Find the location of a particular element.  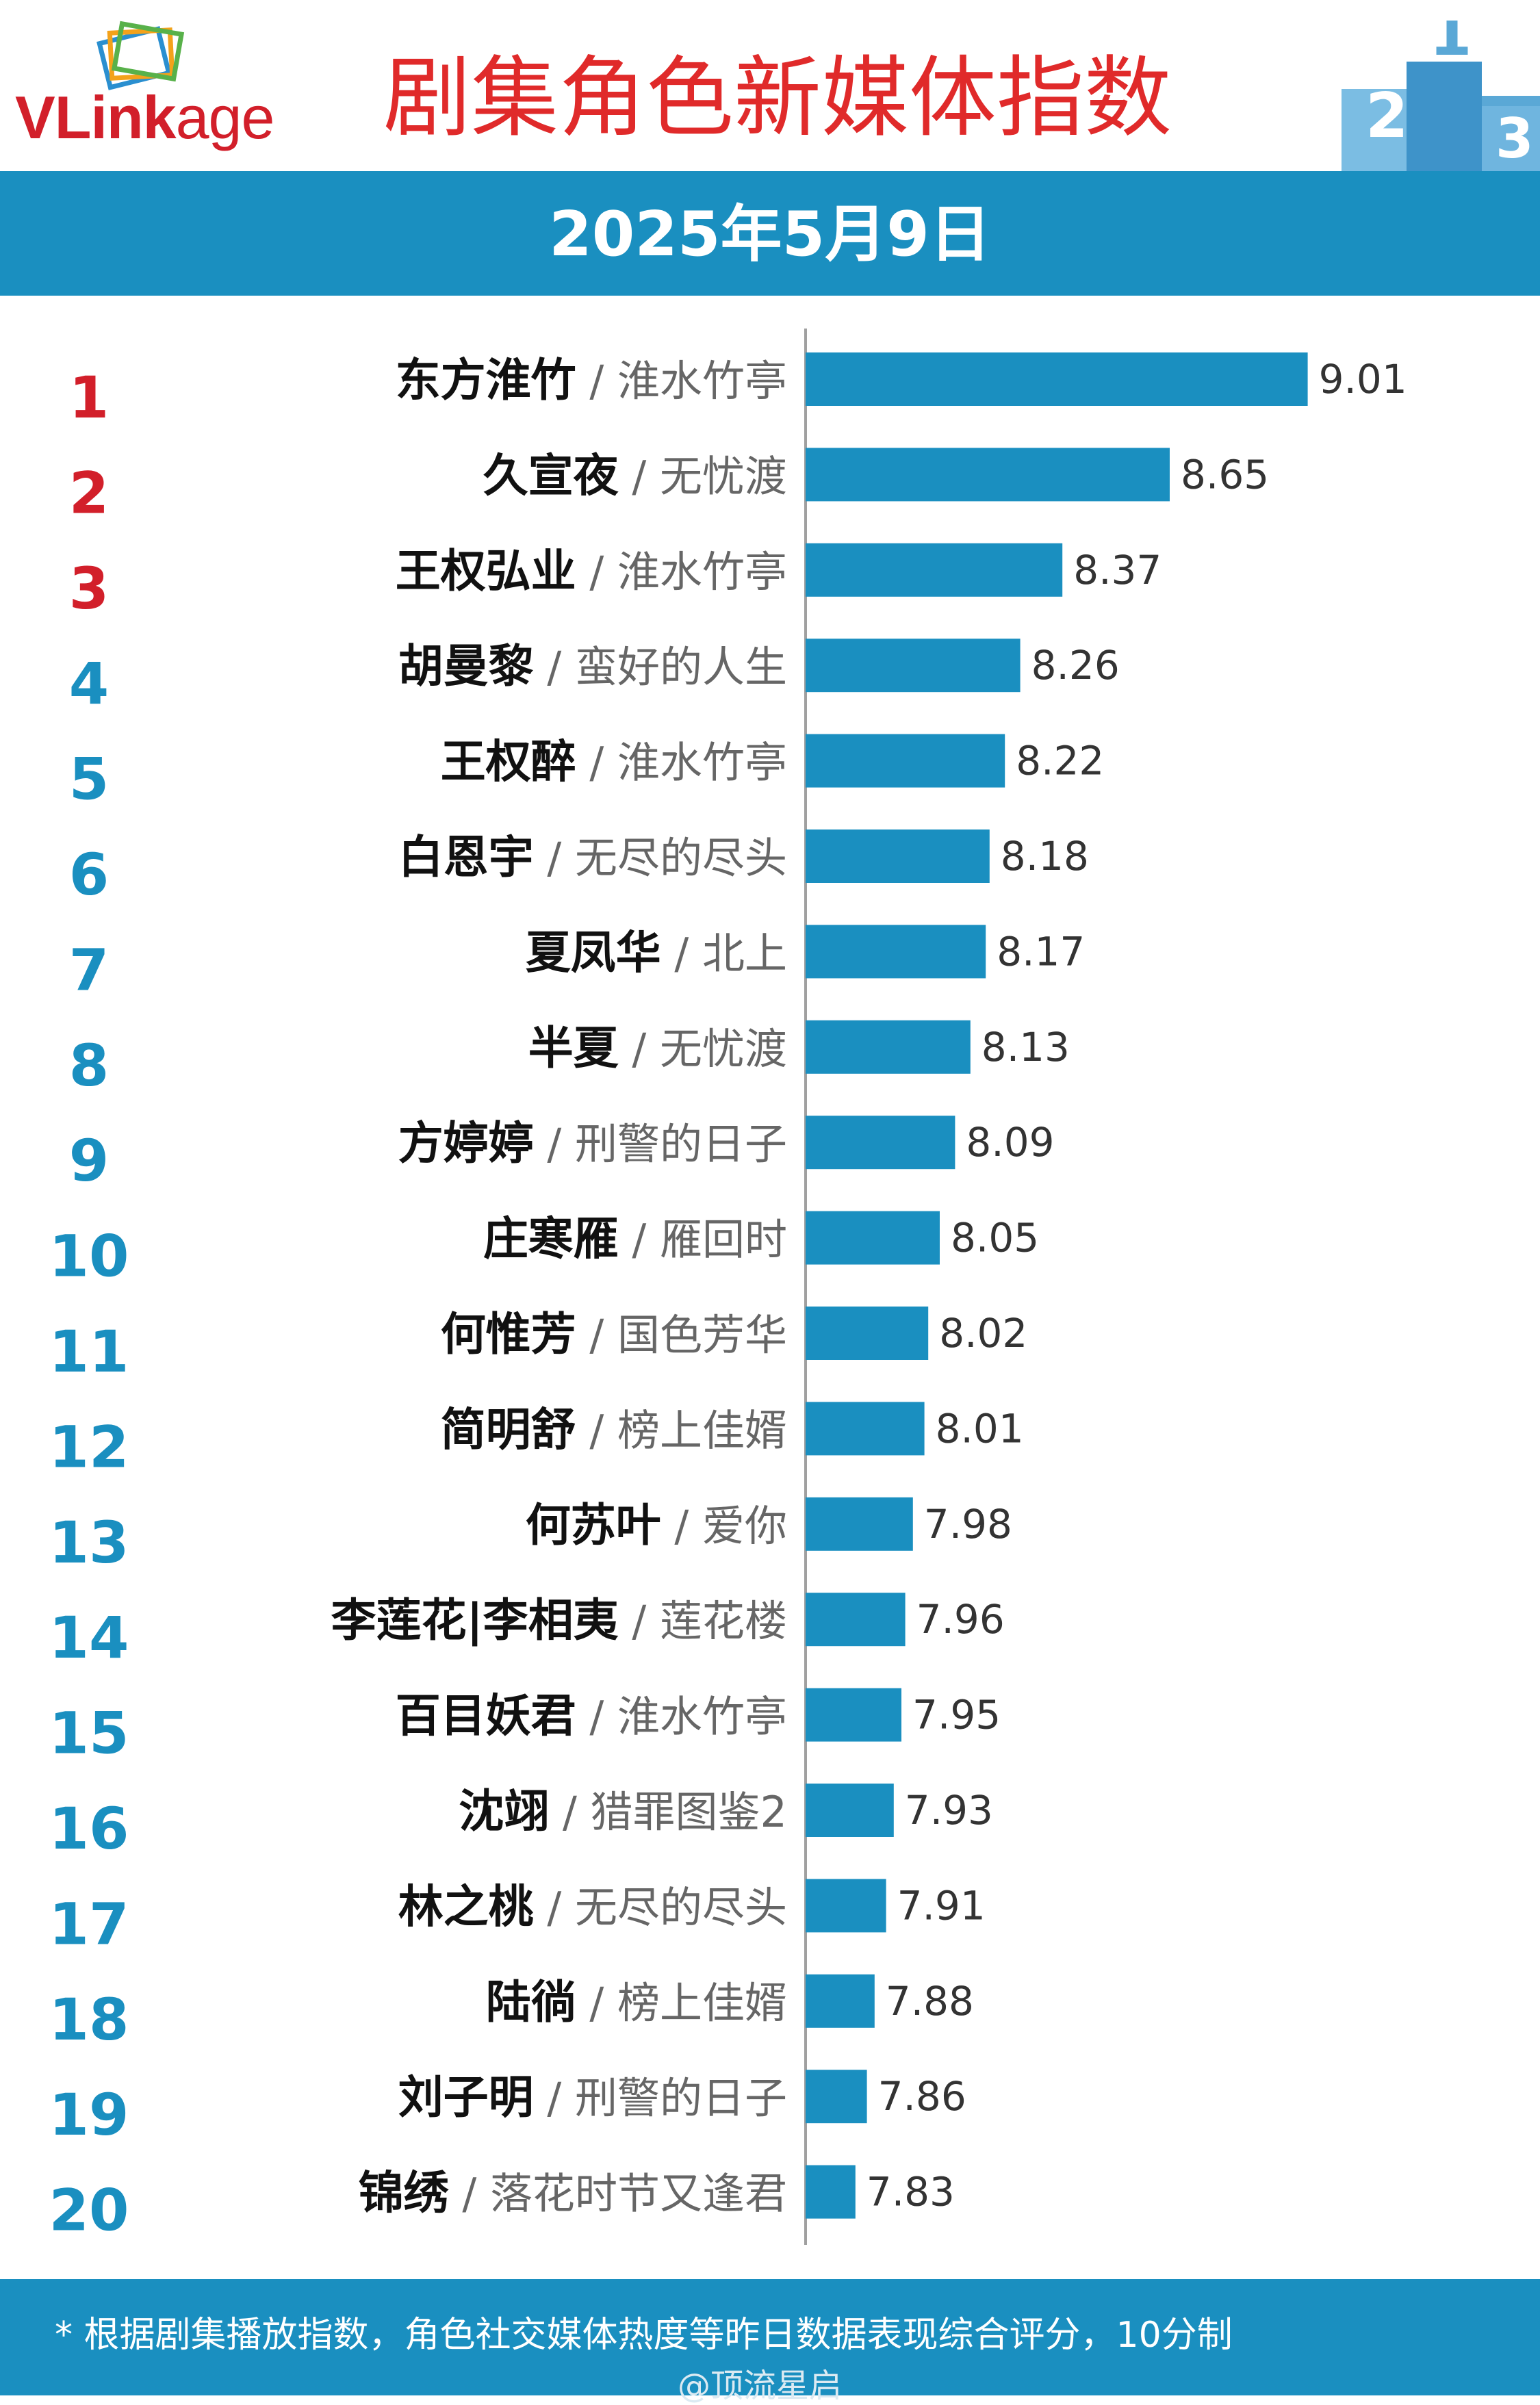

character-name: 陆徜 is located at coordinates (531, 2003).